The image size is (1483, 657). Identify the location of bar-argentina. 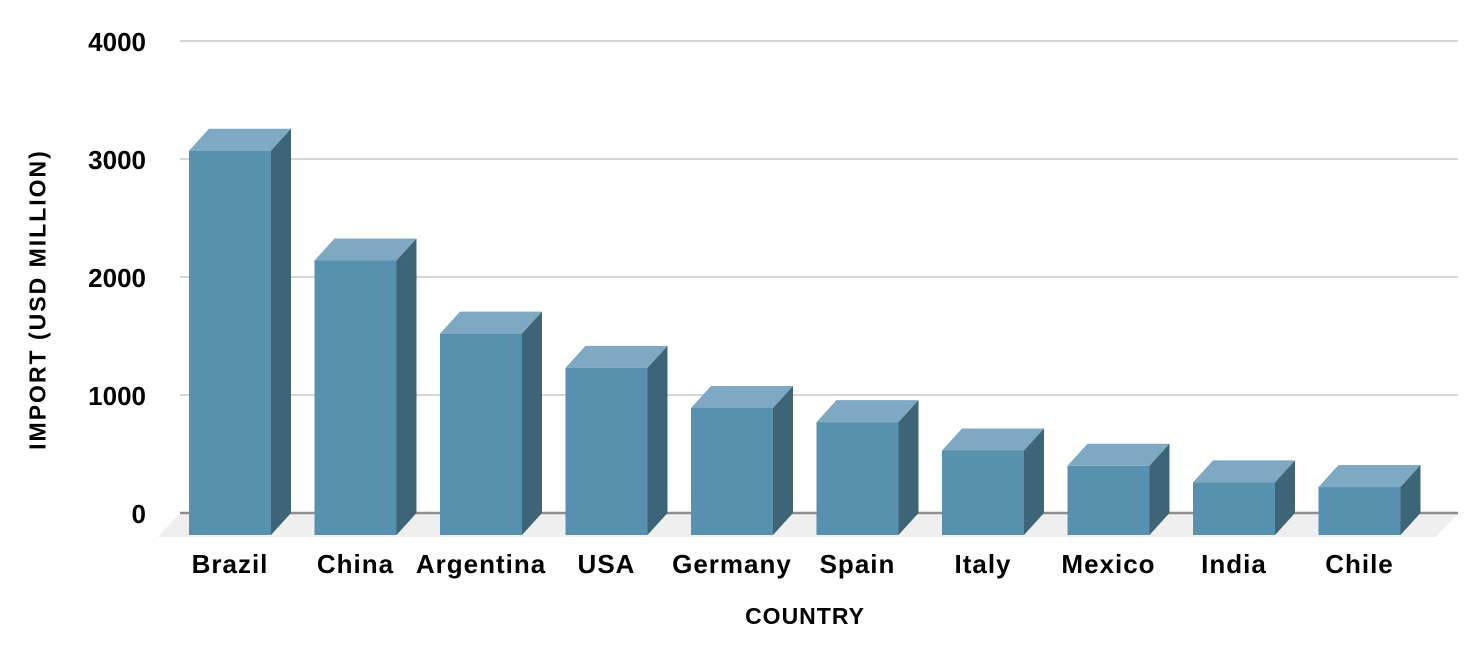
(491, 423).